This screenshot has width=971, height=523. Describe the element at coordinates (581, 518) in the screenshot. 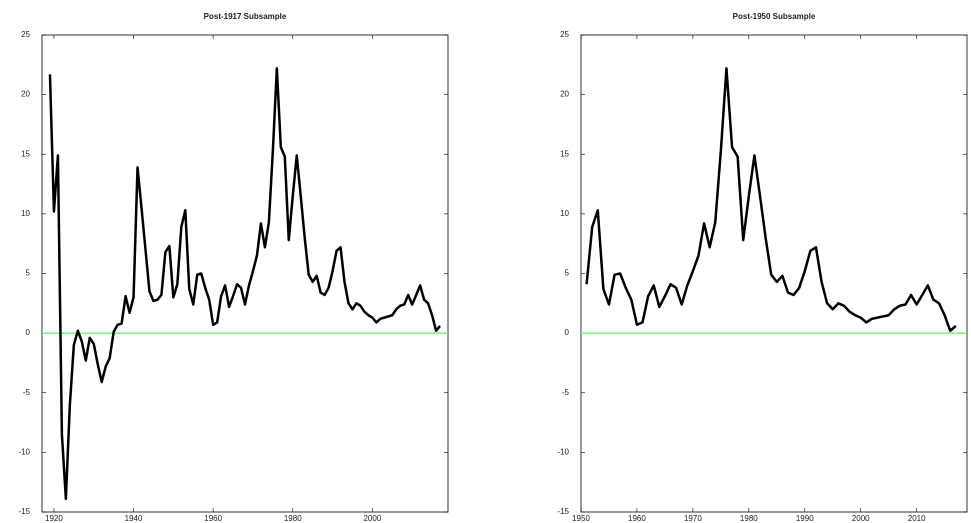

I see `x-tick-label: 1950` at that location.